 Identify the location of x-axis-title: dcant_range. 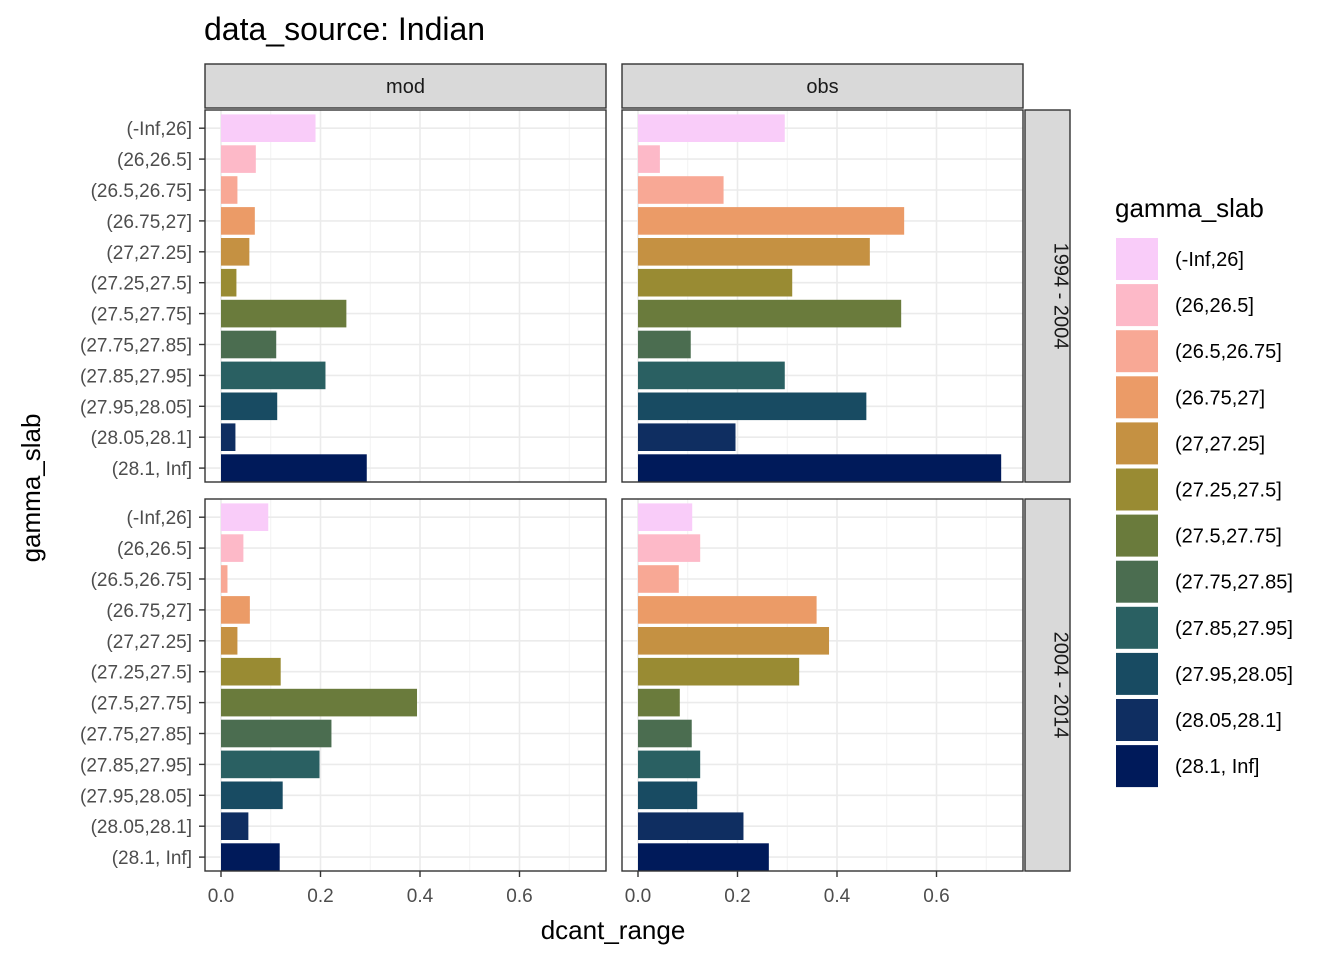
(613, 930).